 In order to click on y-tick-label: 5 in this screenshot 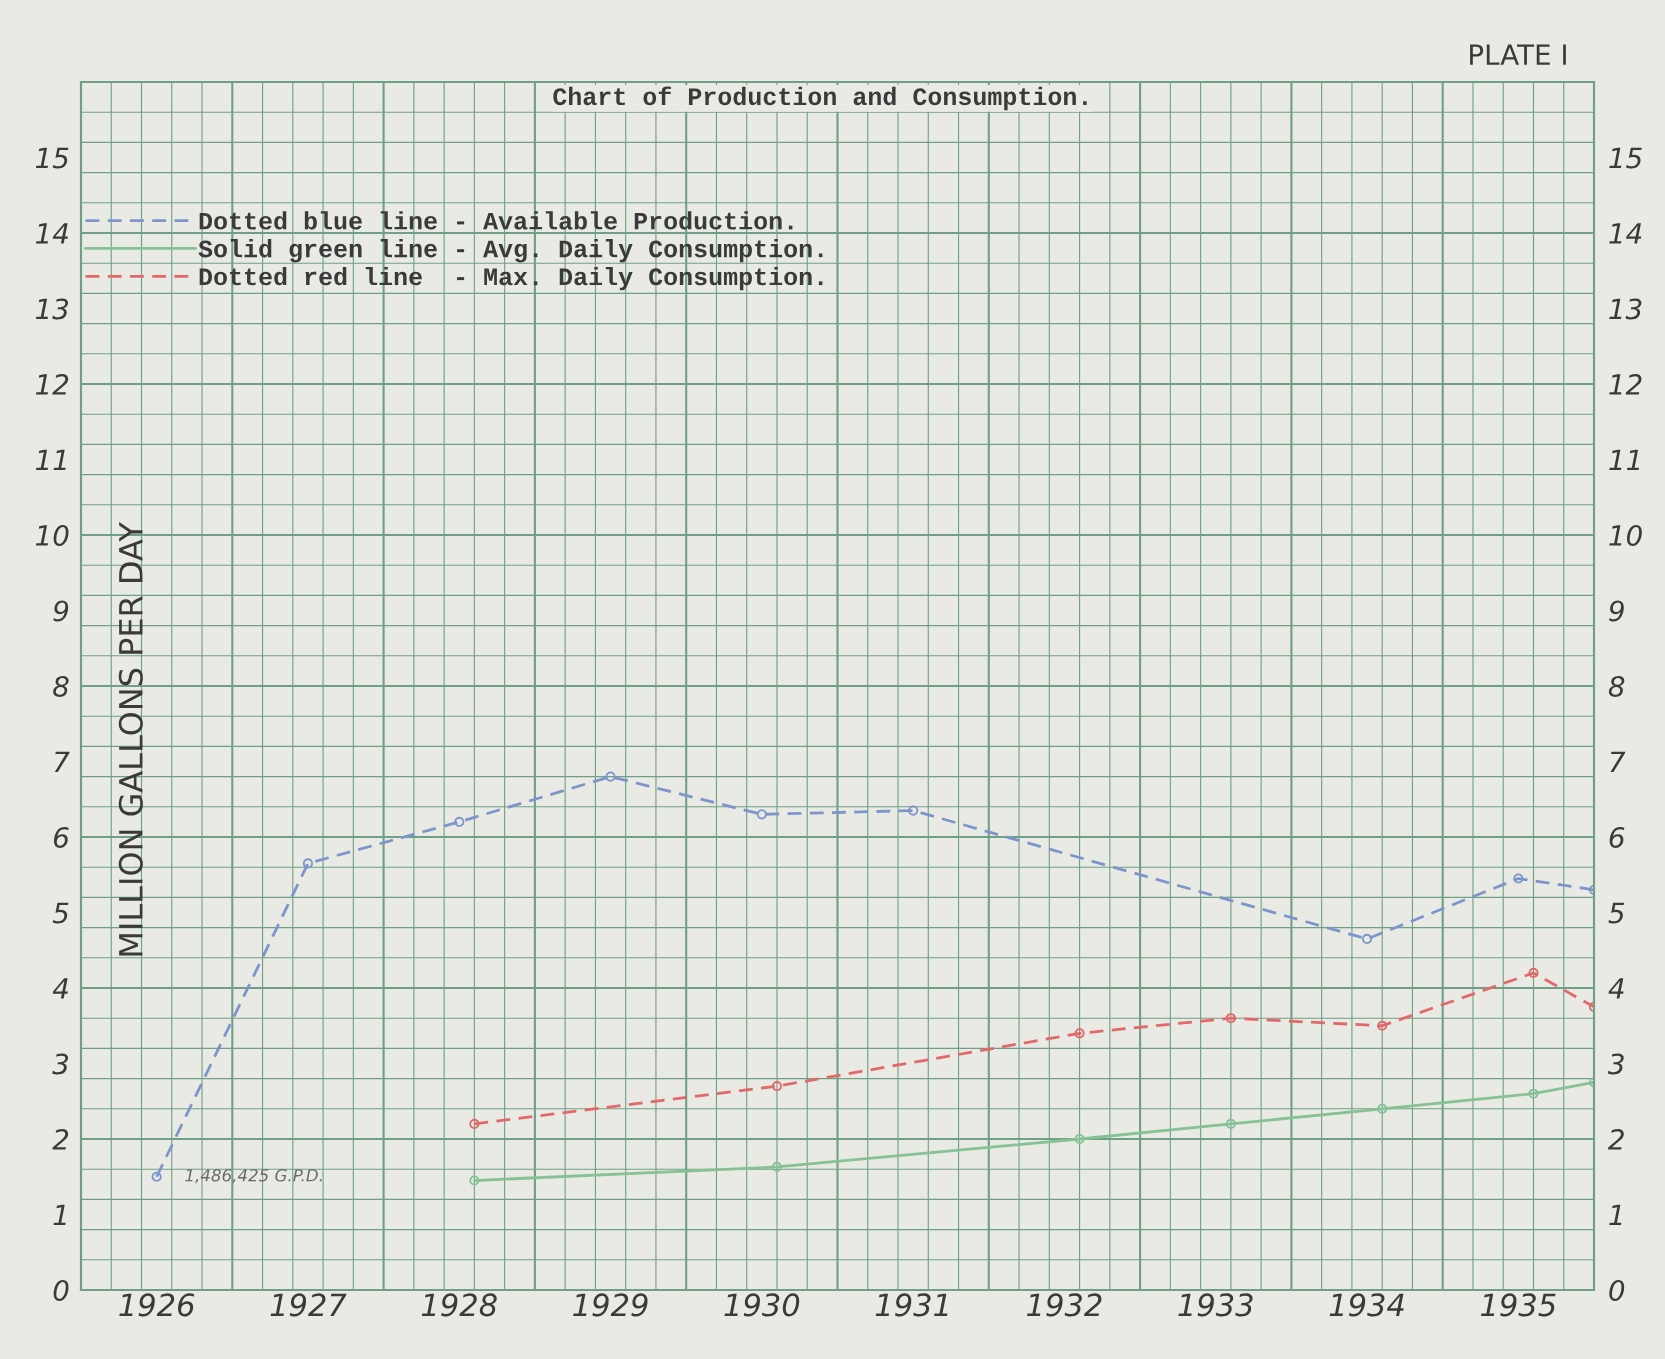, I will do `click(60, 913)`.